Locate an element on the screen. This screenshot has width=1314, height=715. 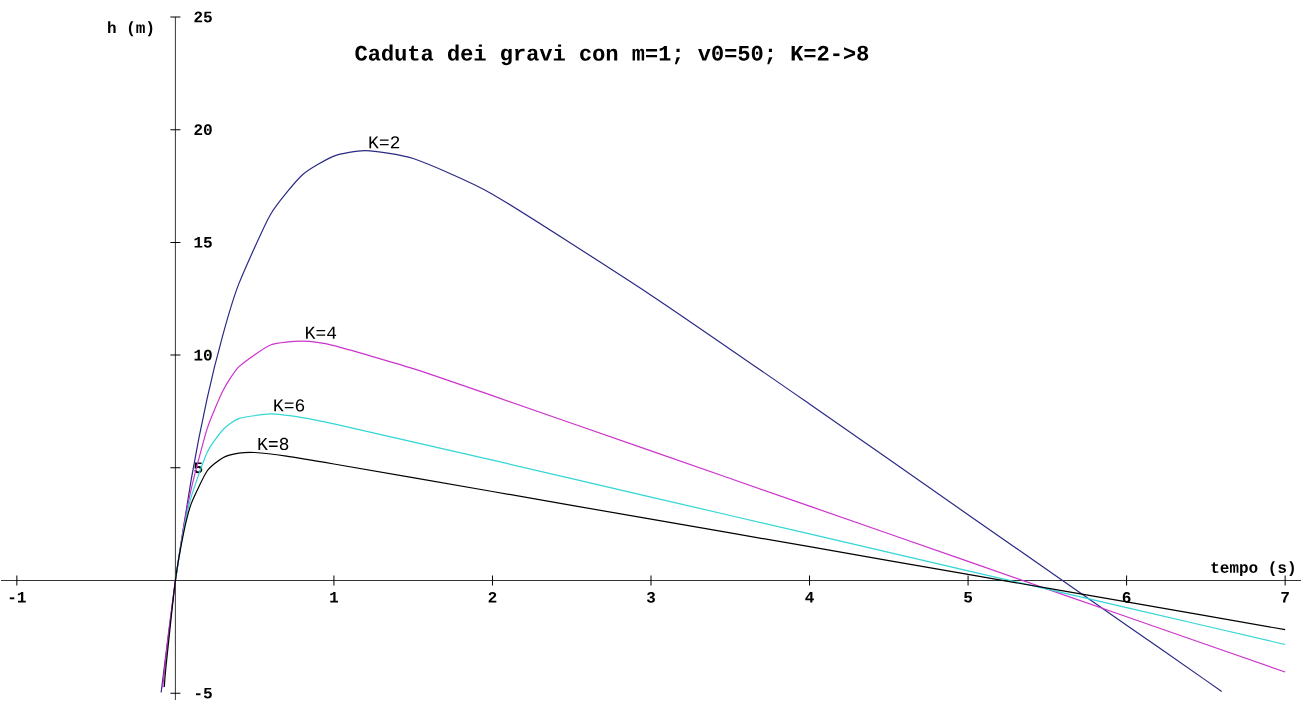
series-label: K=4 is located at coordinates (321, 332).